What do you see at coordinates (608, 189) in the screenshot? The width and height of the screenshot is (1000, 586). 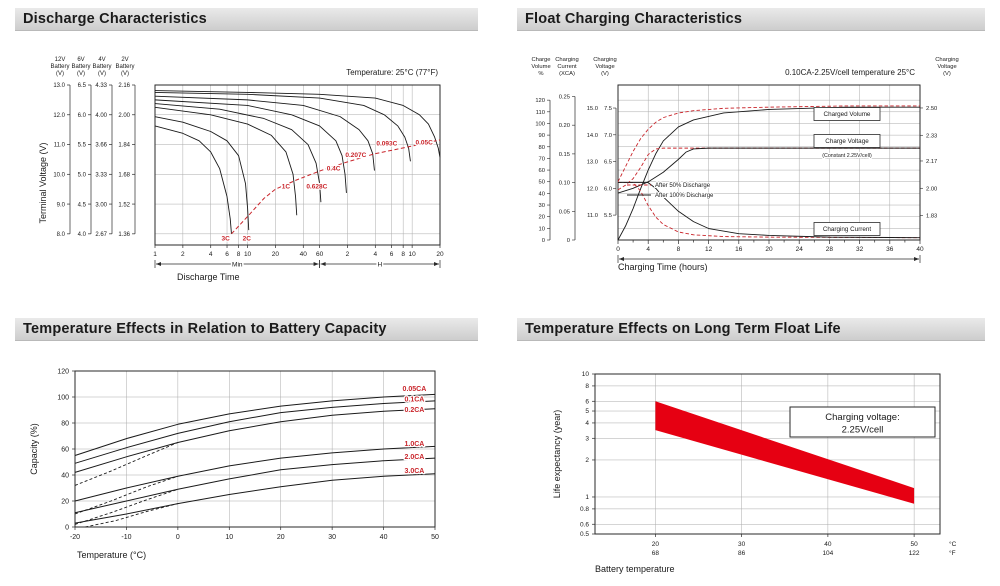 I see `axis-tick-label: 6.0` at bounding box center [608, 189].